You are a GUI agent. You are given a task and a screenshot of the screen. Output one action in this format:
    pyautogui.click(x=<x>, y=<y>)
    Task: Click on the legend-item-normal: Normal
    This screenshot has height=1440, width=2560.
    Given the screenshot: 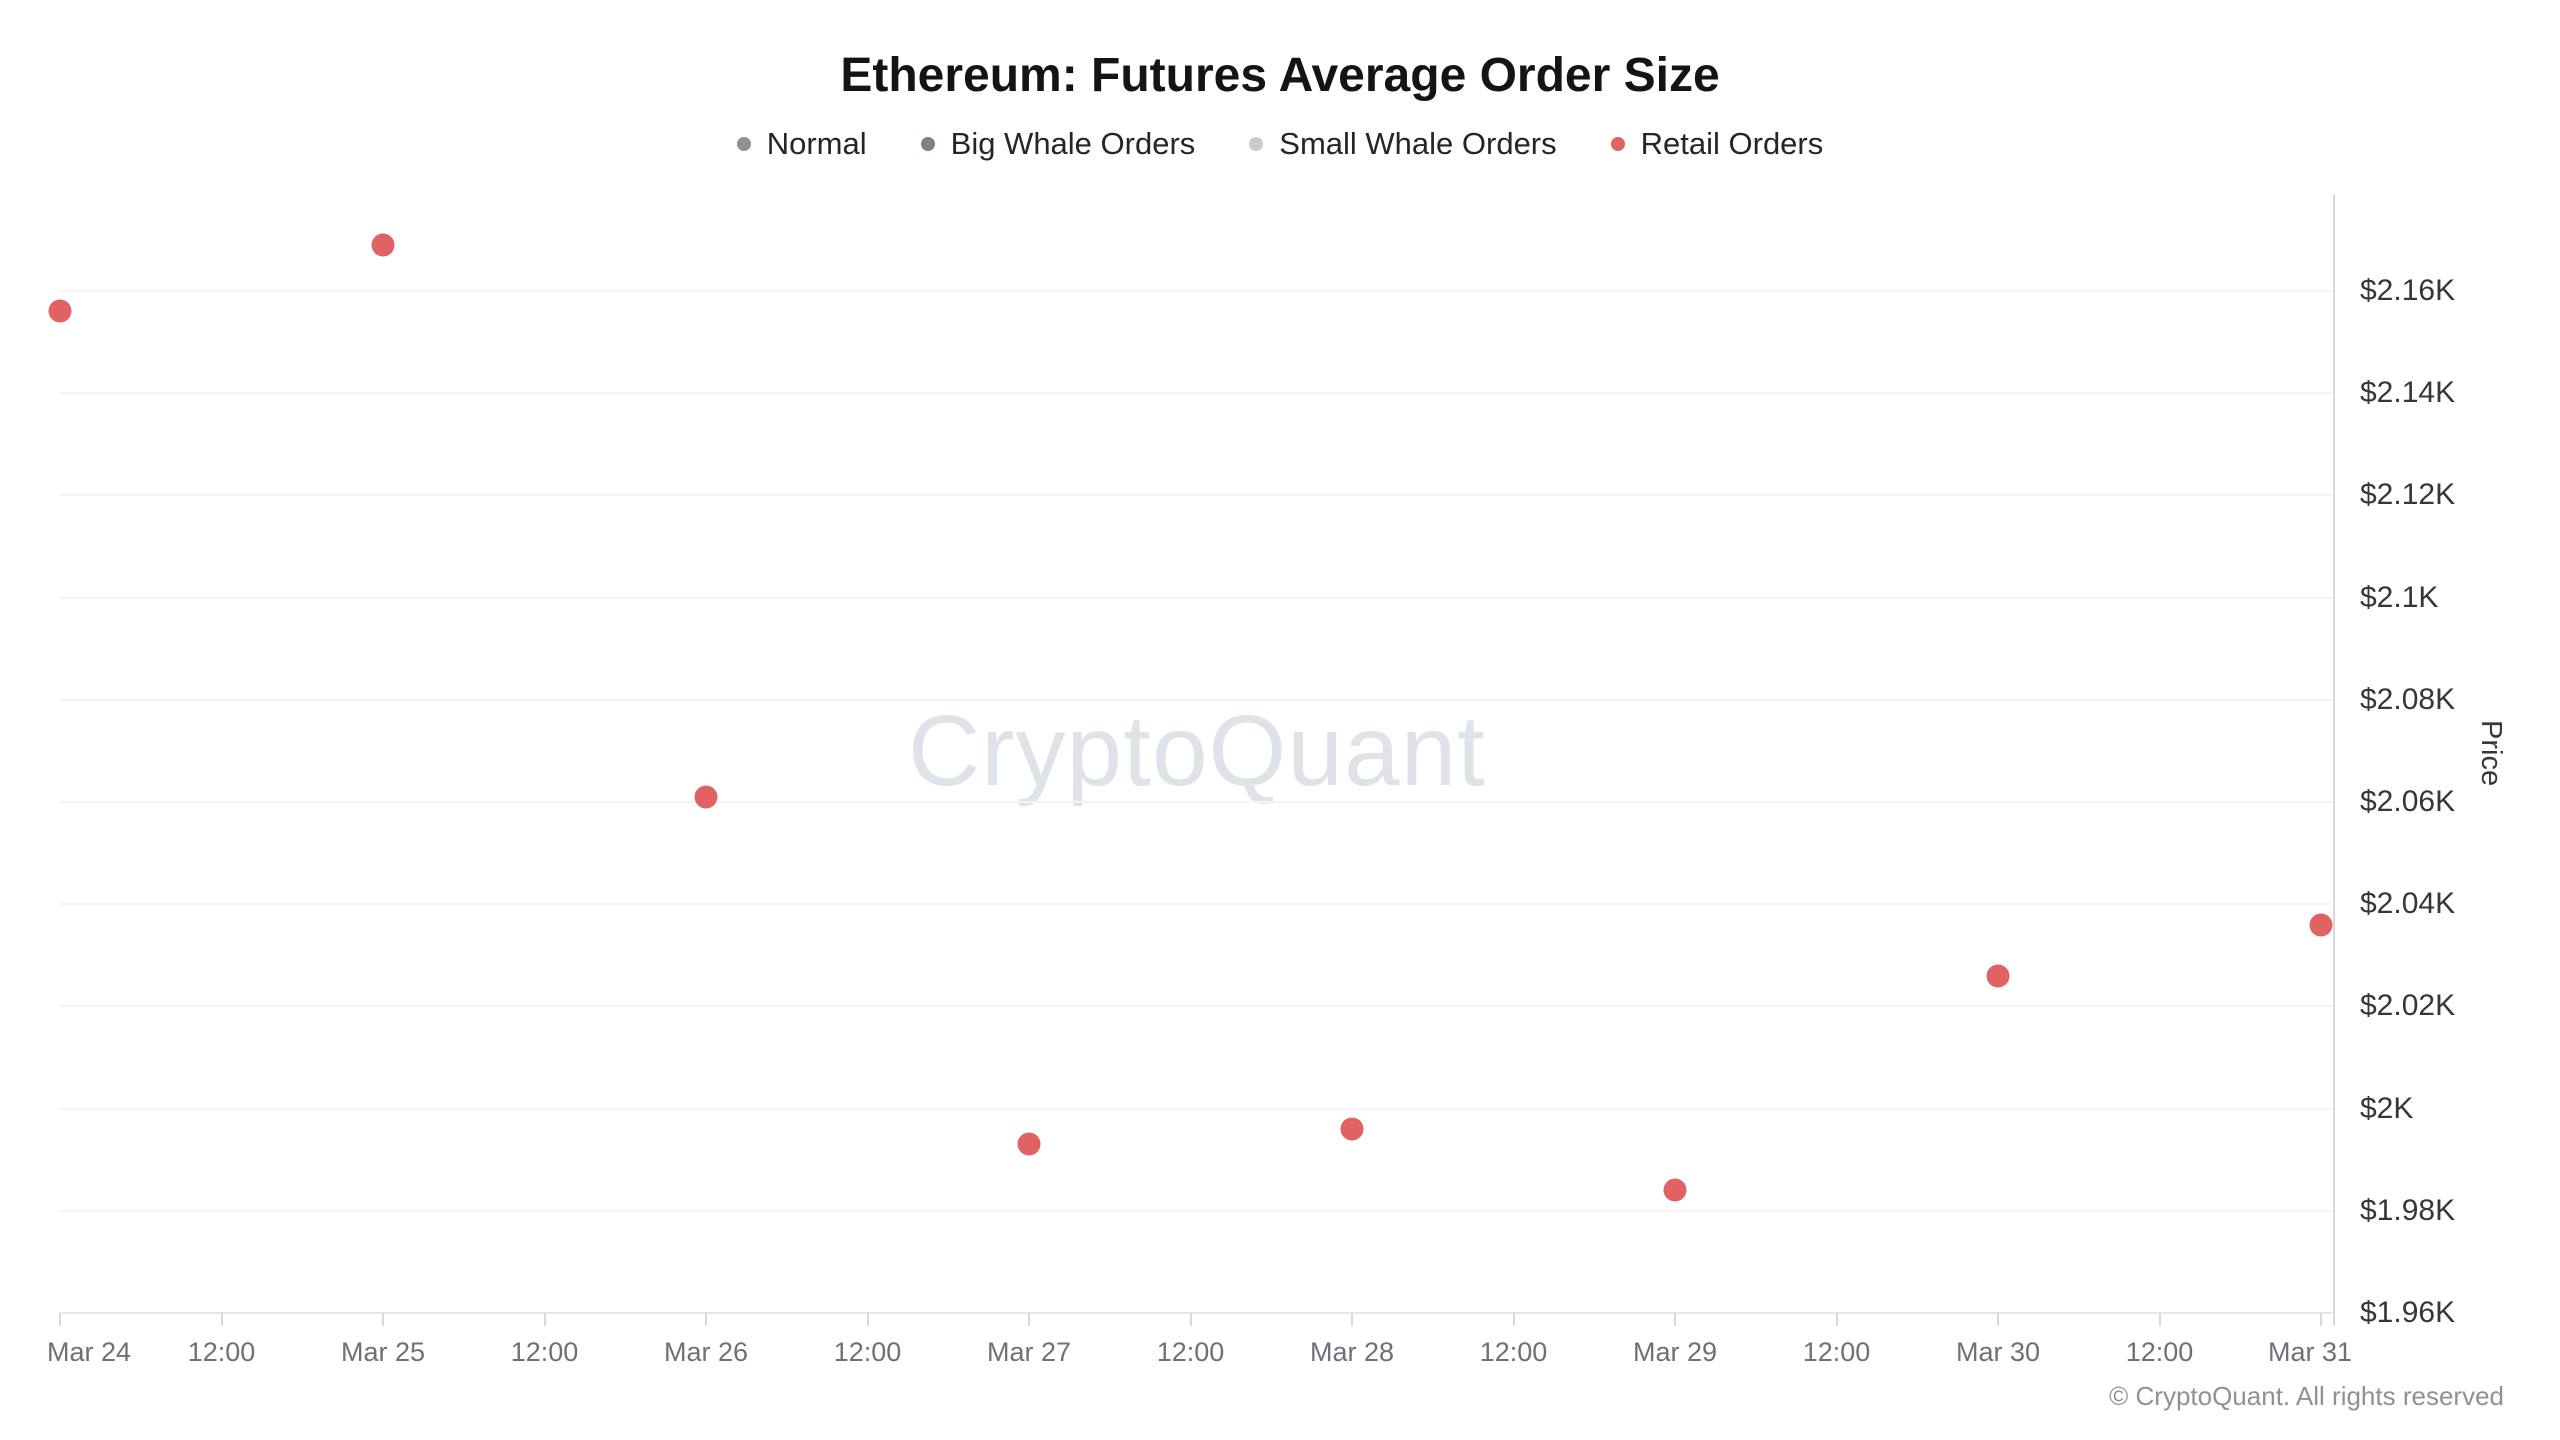 What is the action you would take?
    pyautogui.click(x=801, y=144)
    